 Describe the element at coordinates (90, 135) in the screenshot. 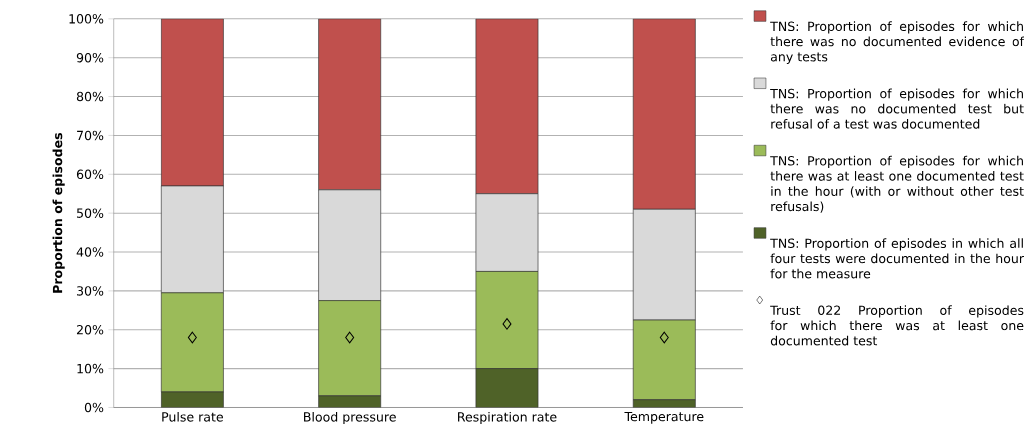

I see `y-tick-label: 70%` at that location.